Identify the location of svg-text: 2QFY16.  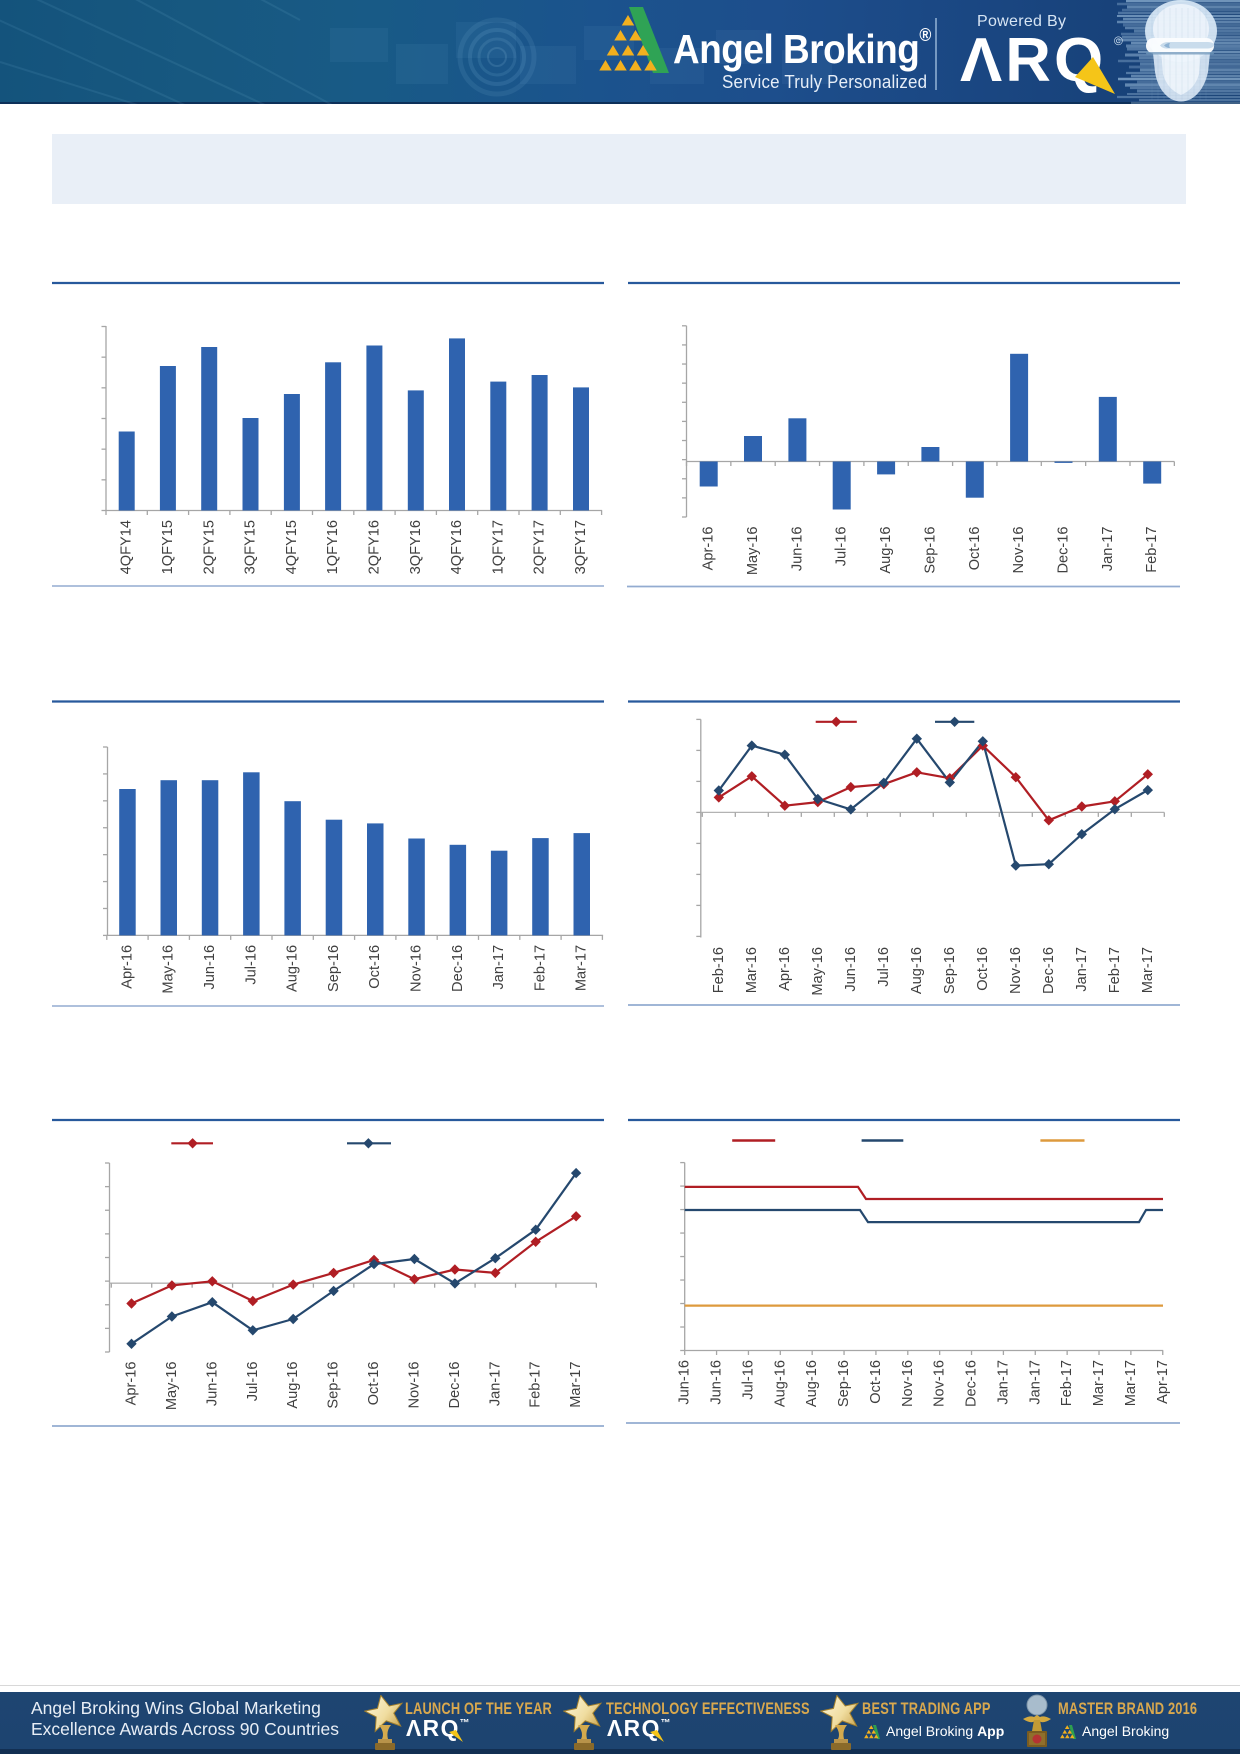
(374, 547).